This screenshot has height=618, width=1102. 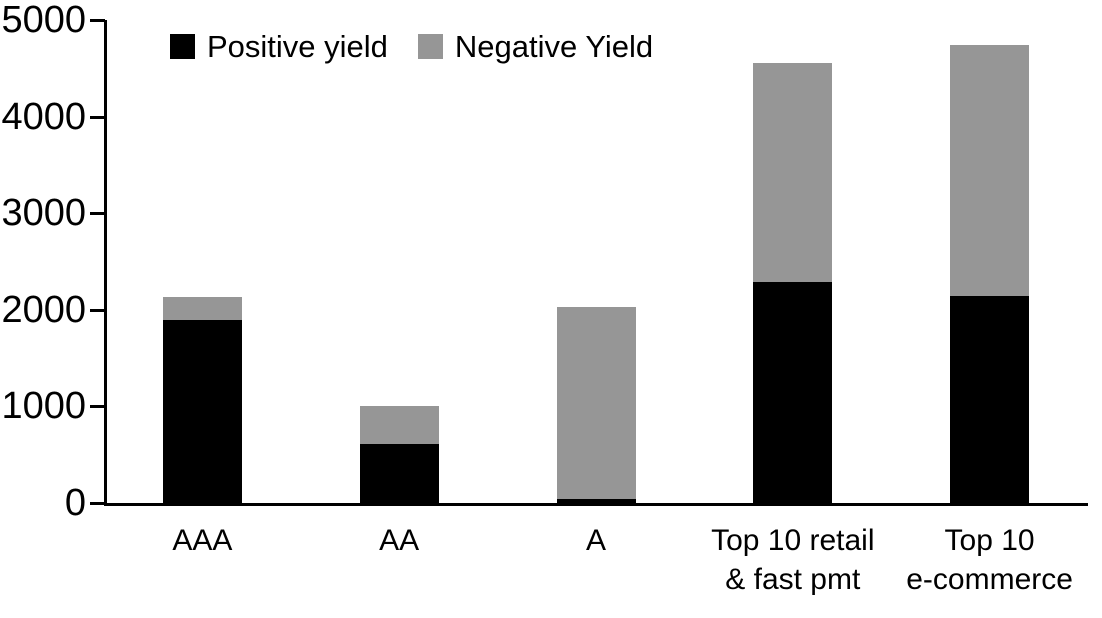 I want to click on bar-top-10-retail-fast-pmt, so click(x=793, y=283).